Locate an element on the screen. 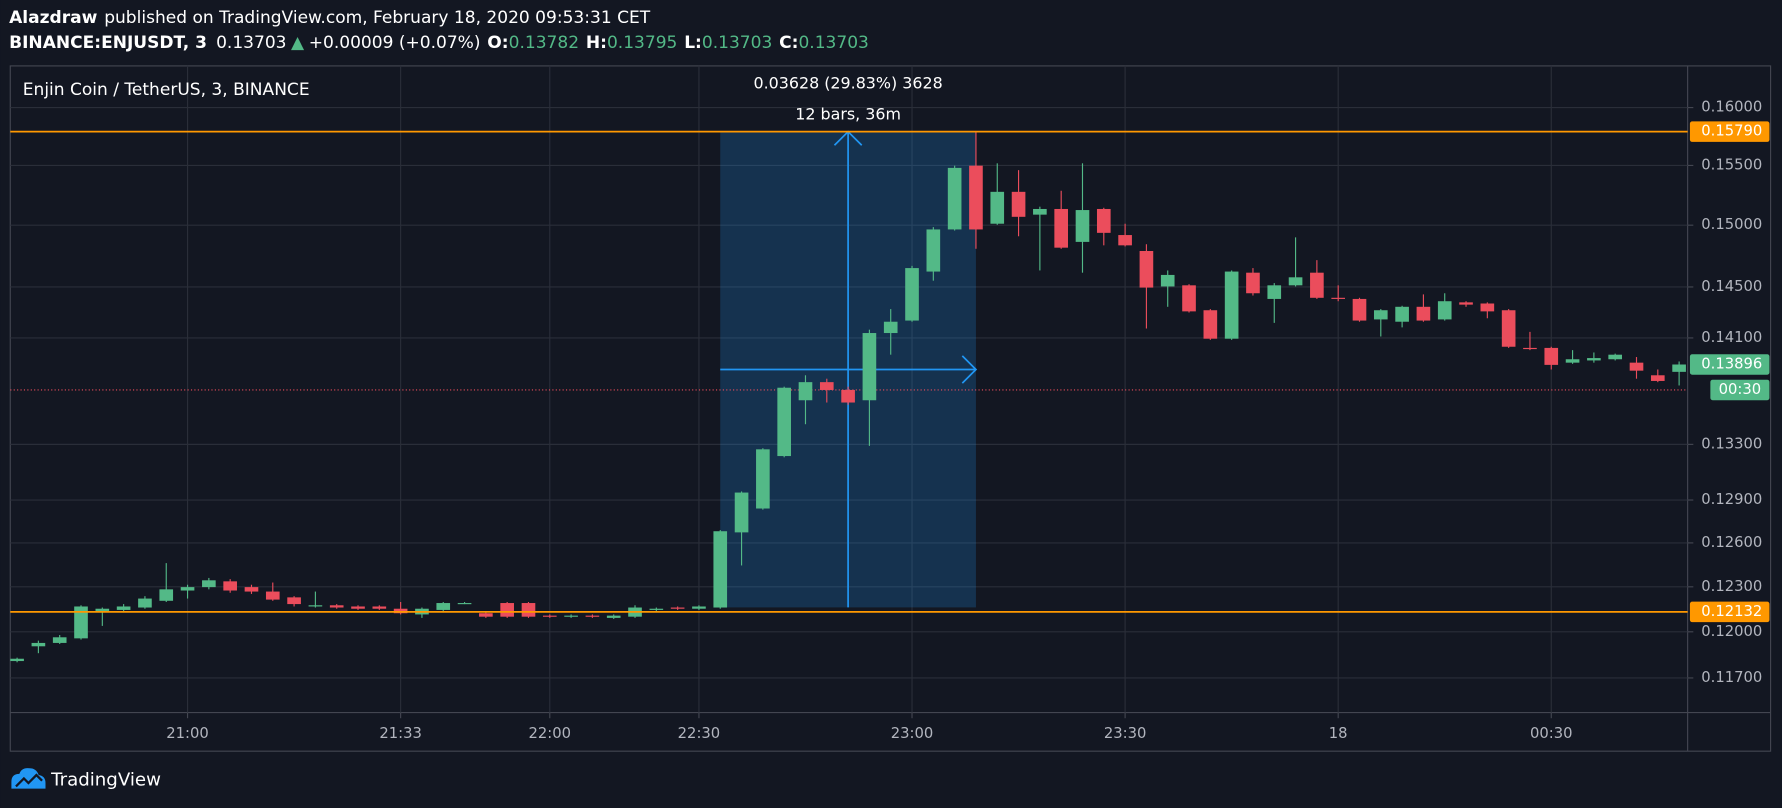  y-tick-label: 0.12000 is located at coordinates (1731, 631).